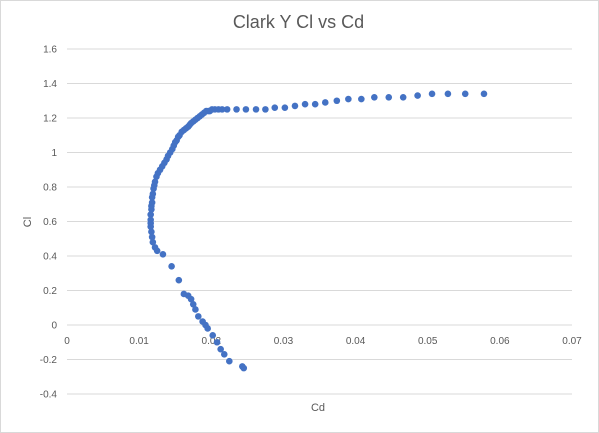 This screenshot has height=433, width=599. What do you see at coordinates (500, 341) in the screenshot?
I see `x-tick-label: 0.06` at bounding box center [500, 341].